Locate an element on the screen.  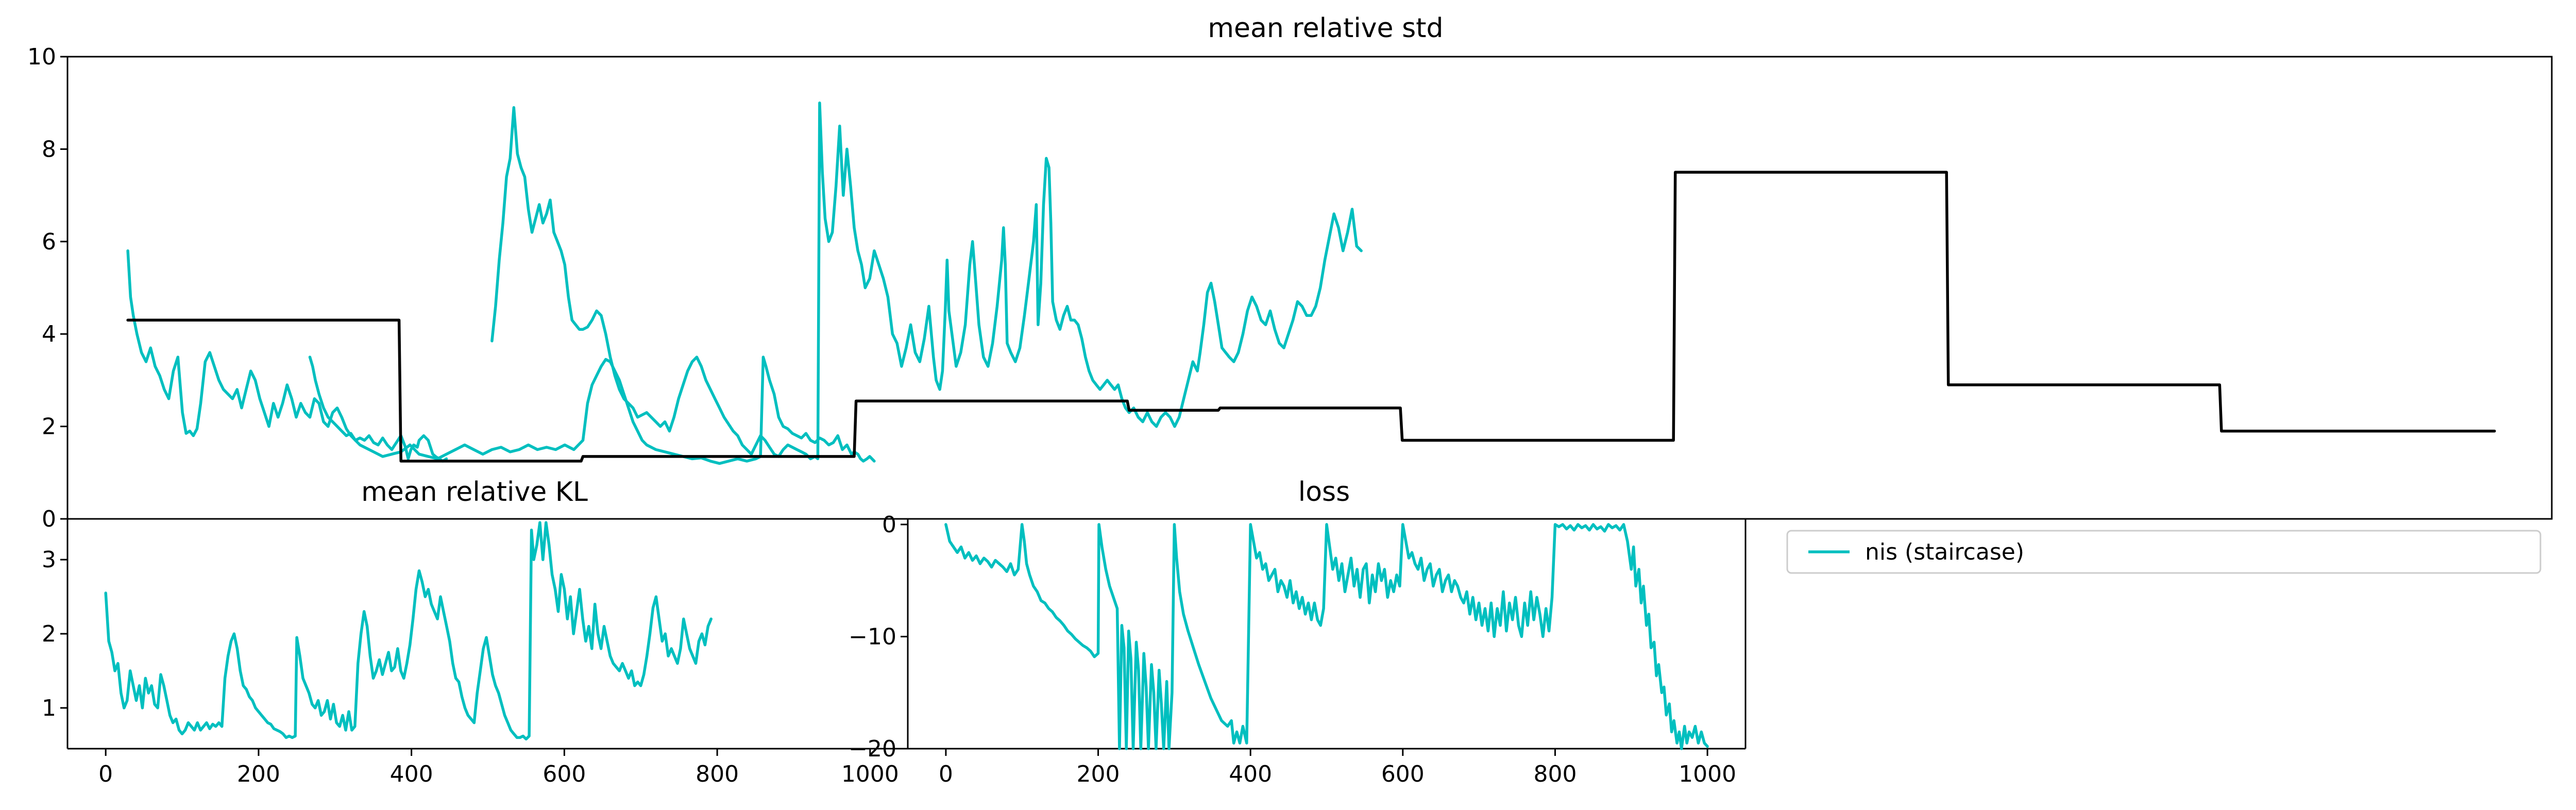
std-ytick-label: 2 is located at coordinates (49, 427).